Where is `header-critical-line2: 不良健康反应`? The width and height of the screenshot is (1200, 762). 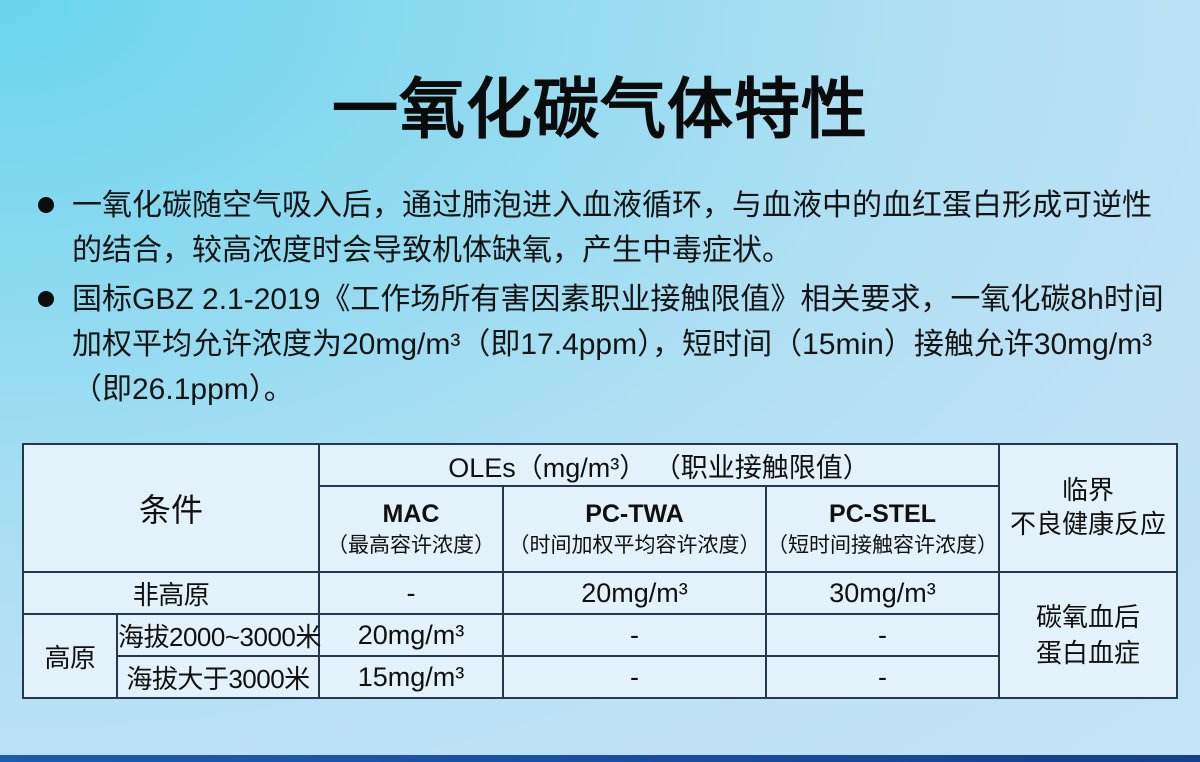 header-critical-line2: 不良健康反应 is located at coordinates (1088, 524).